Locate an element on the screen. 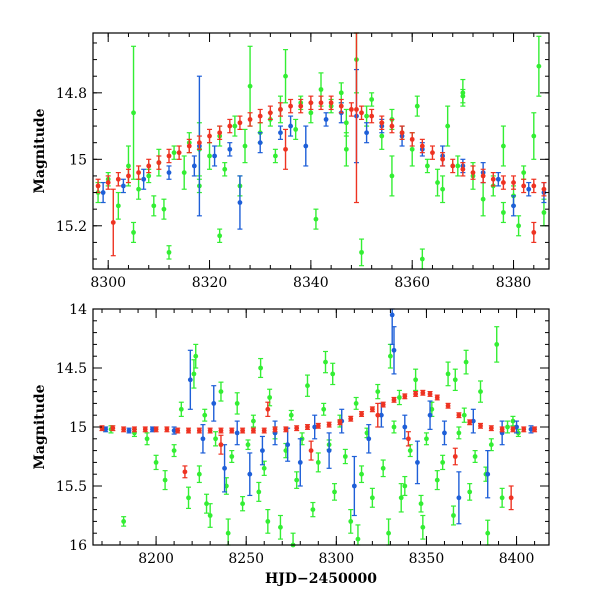 This screenshot has width=600, height=600. x-tick-label: 8250 is located at coordinates (246, 559).